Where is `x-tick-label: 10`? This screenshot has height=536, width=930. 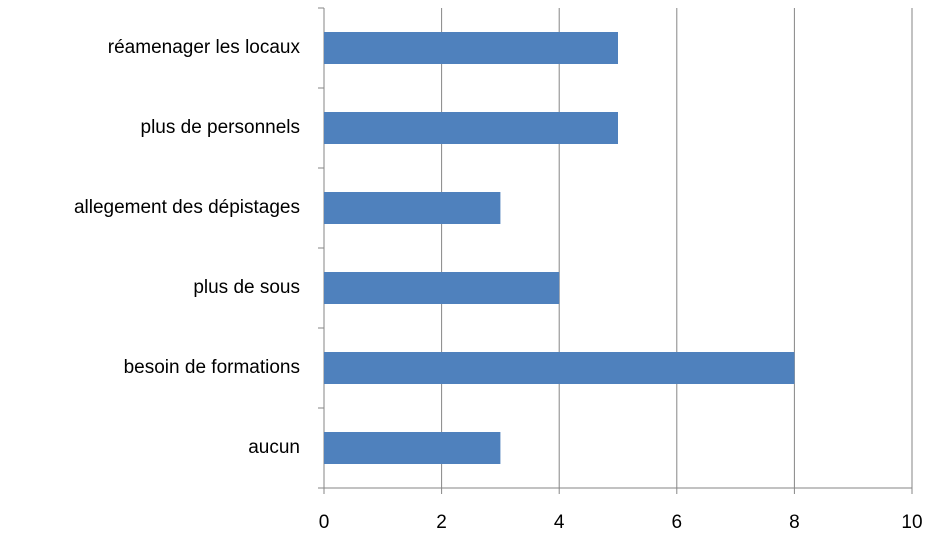
x-tick-label: 10 is located at coordinates (911, 522).